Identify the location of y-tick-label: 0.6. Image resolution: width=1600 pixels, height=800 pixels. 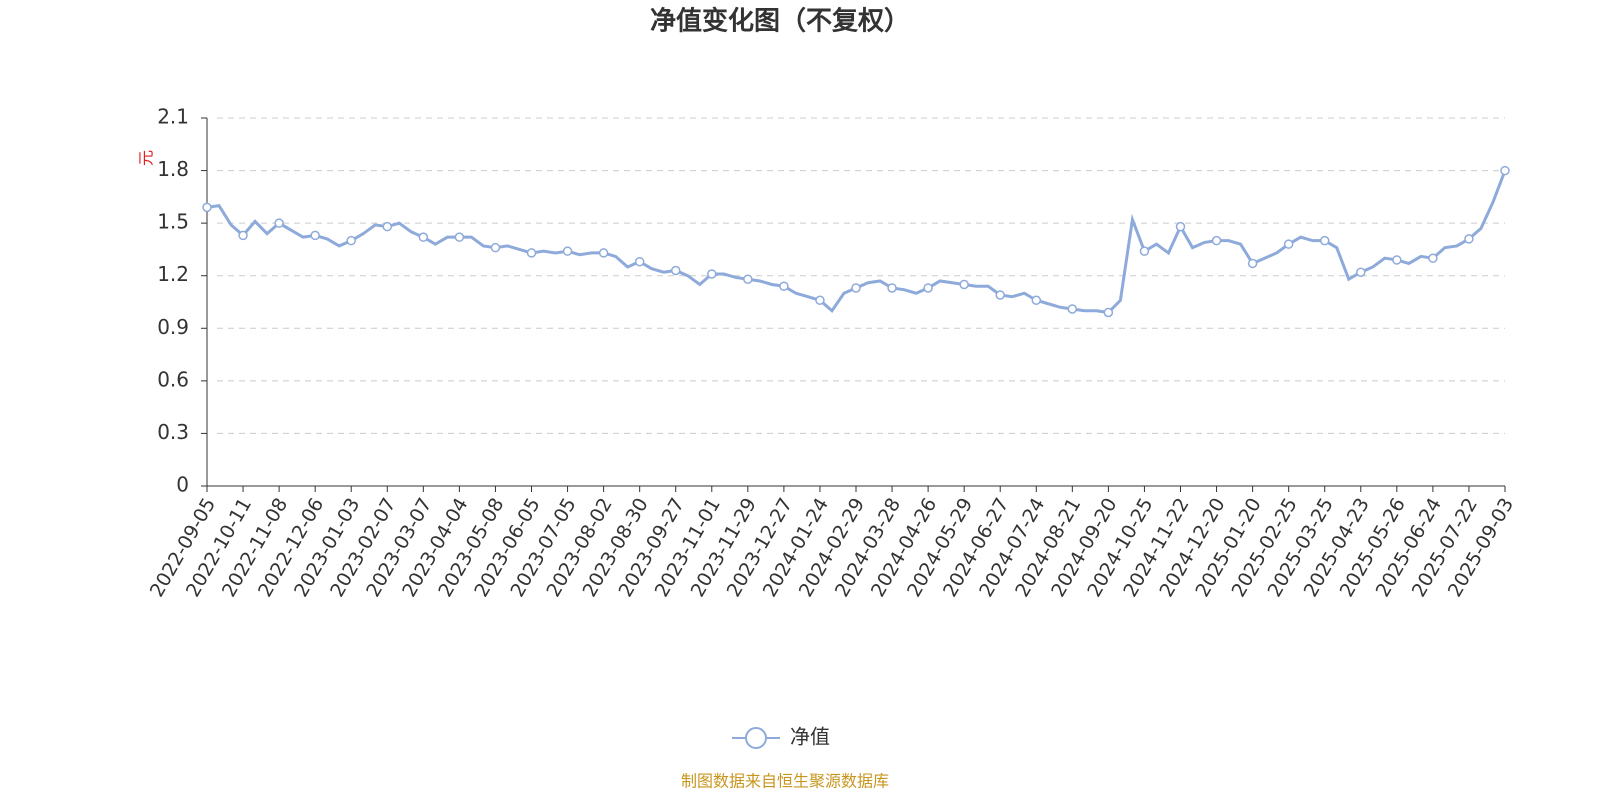
(173, 379).